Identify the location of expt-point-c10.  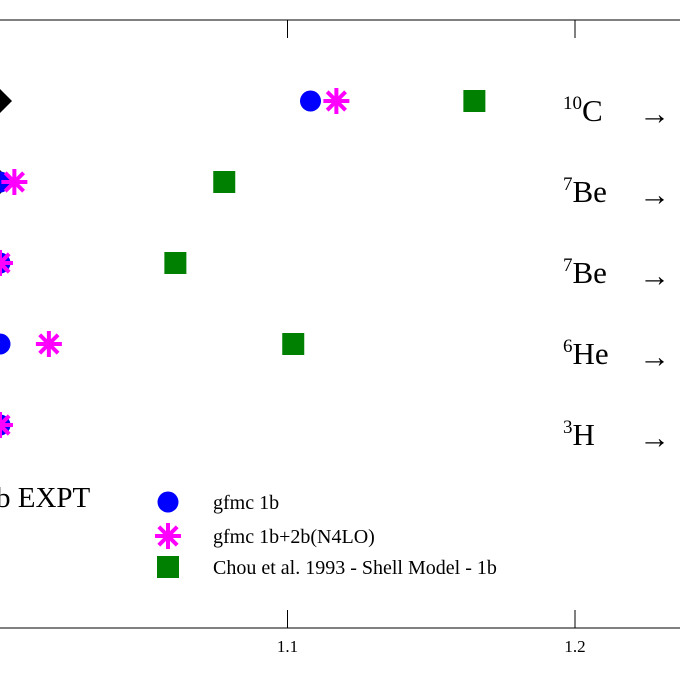
(6, 101).